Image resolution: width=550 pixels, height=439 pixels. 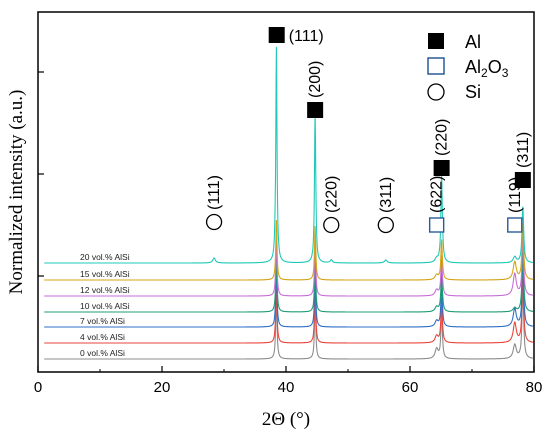 What do you see at coordinates (16, 192) in the screenshot?
I see `y-axis-label: Normalized intensity (a.u.)` at bounding box center [16, 192].